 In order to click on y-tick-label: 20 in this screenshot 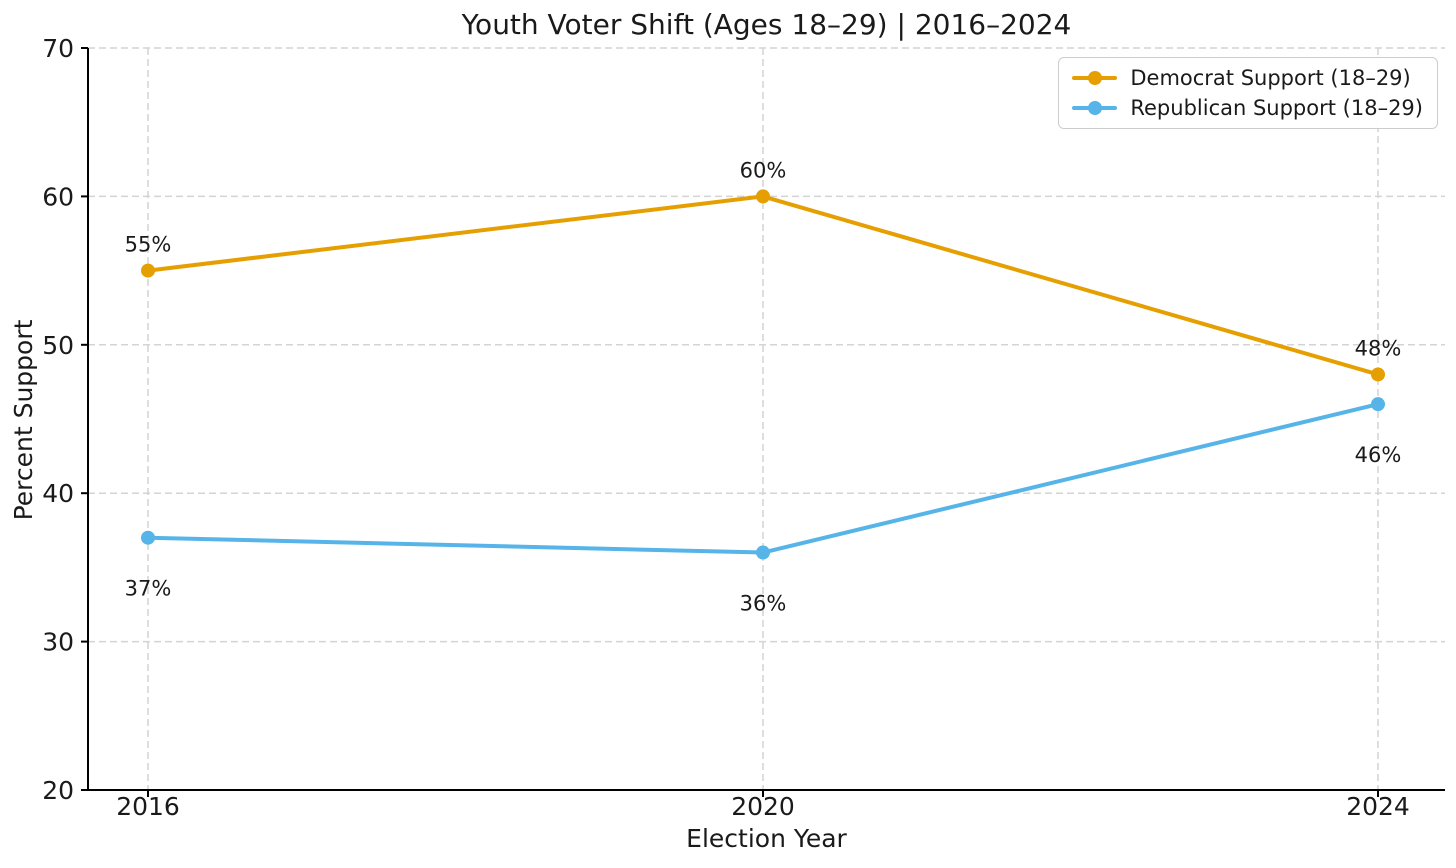, I will do `click(58, 790)`.